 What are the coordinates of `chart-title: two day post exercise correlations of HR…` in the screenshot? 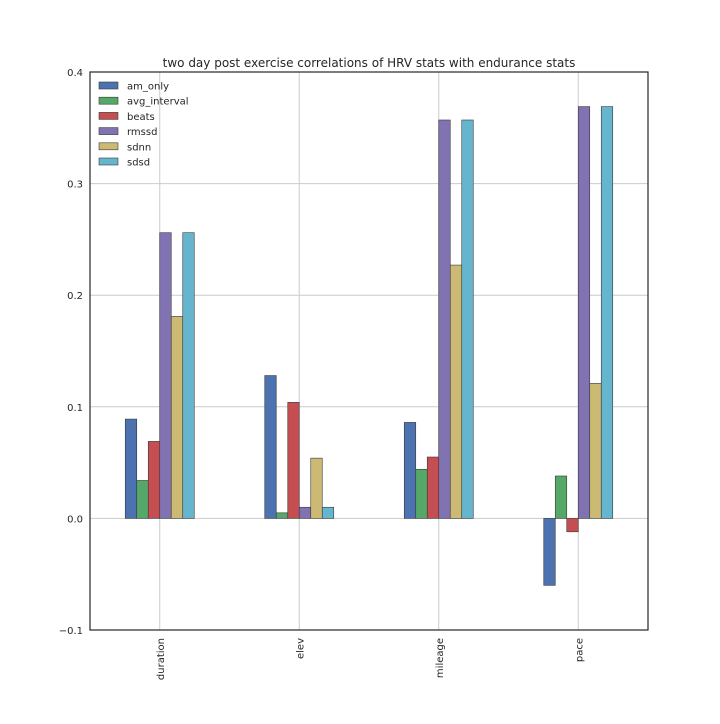 It's located at (369, 63).